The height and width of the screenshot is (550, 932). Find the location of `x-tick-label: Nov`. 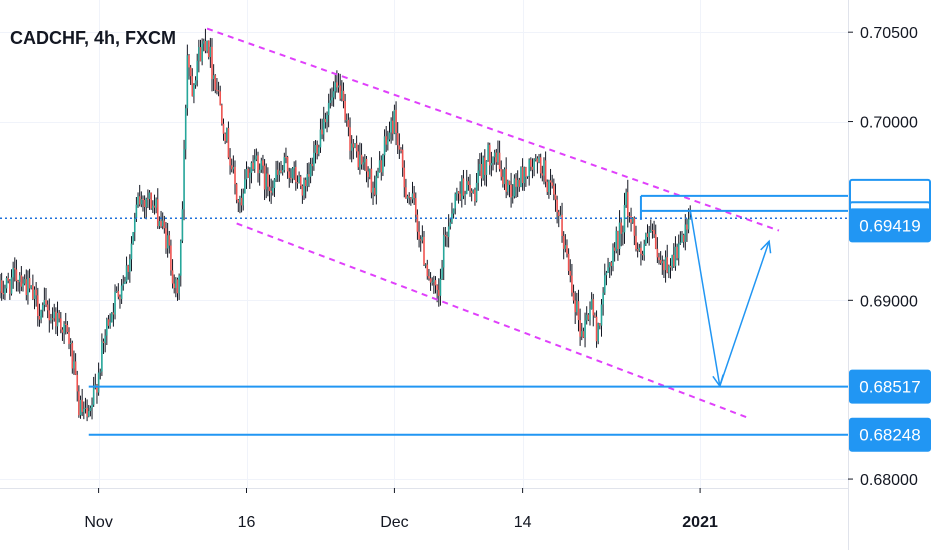

x-tick-label: Nov is located at coordinates (98, 522).